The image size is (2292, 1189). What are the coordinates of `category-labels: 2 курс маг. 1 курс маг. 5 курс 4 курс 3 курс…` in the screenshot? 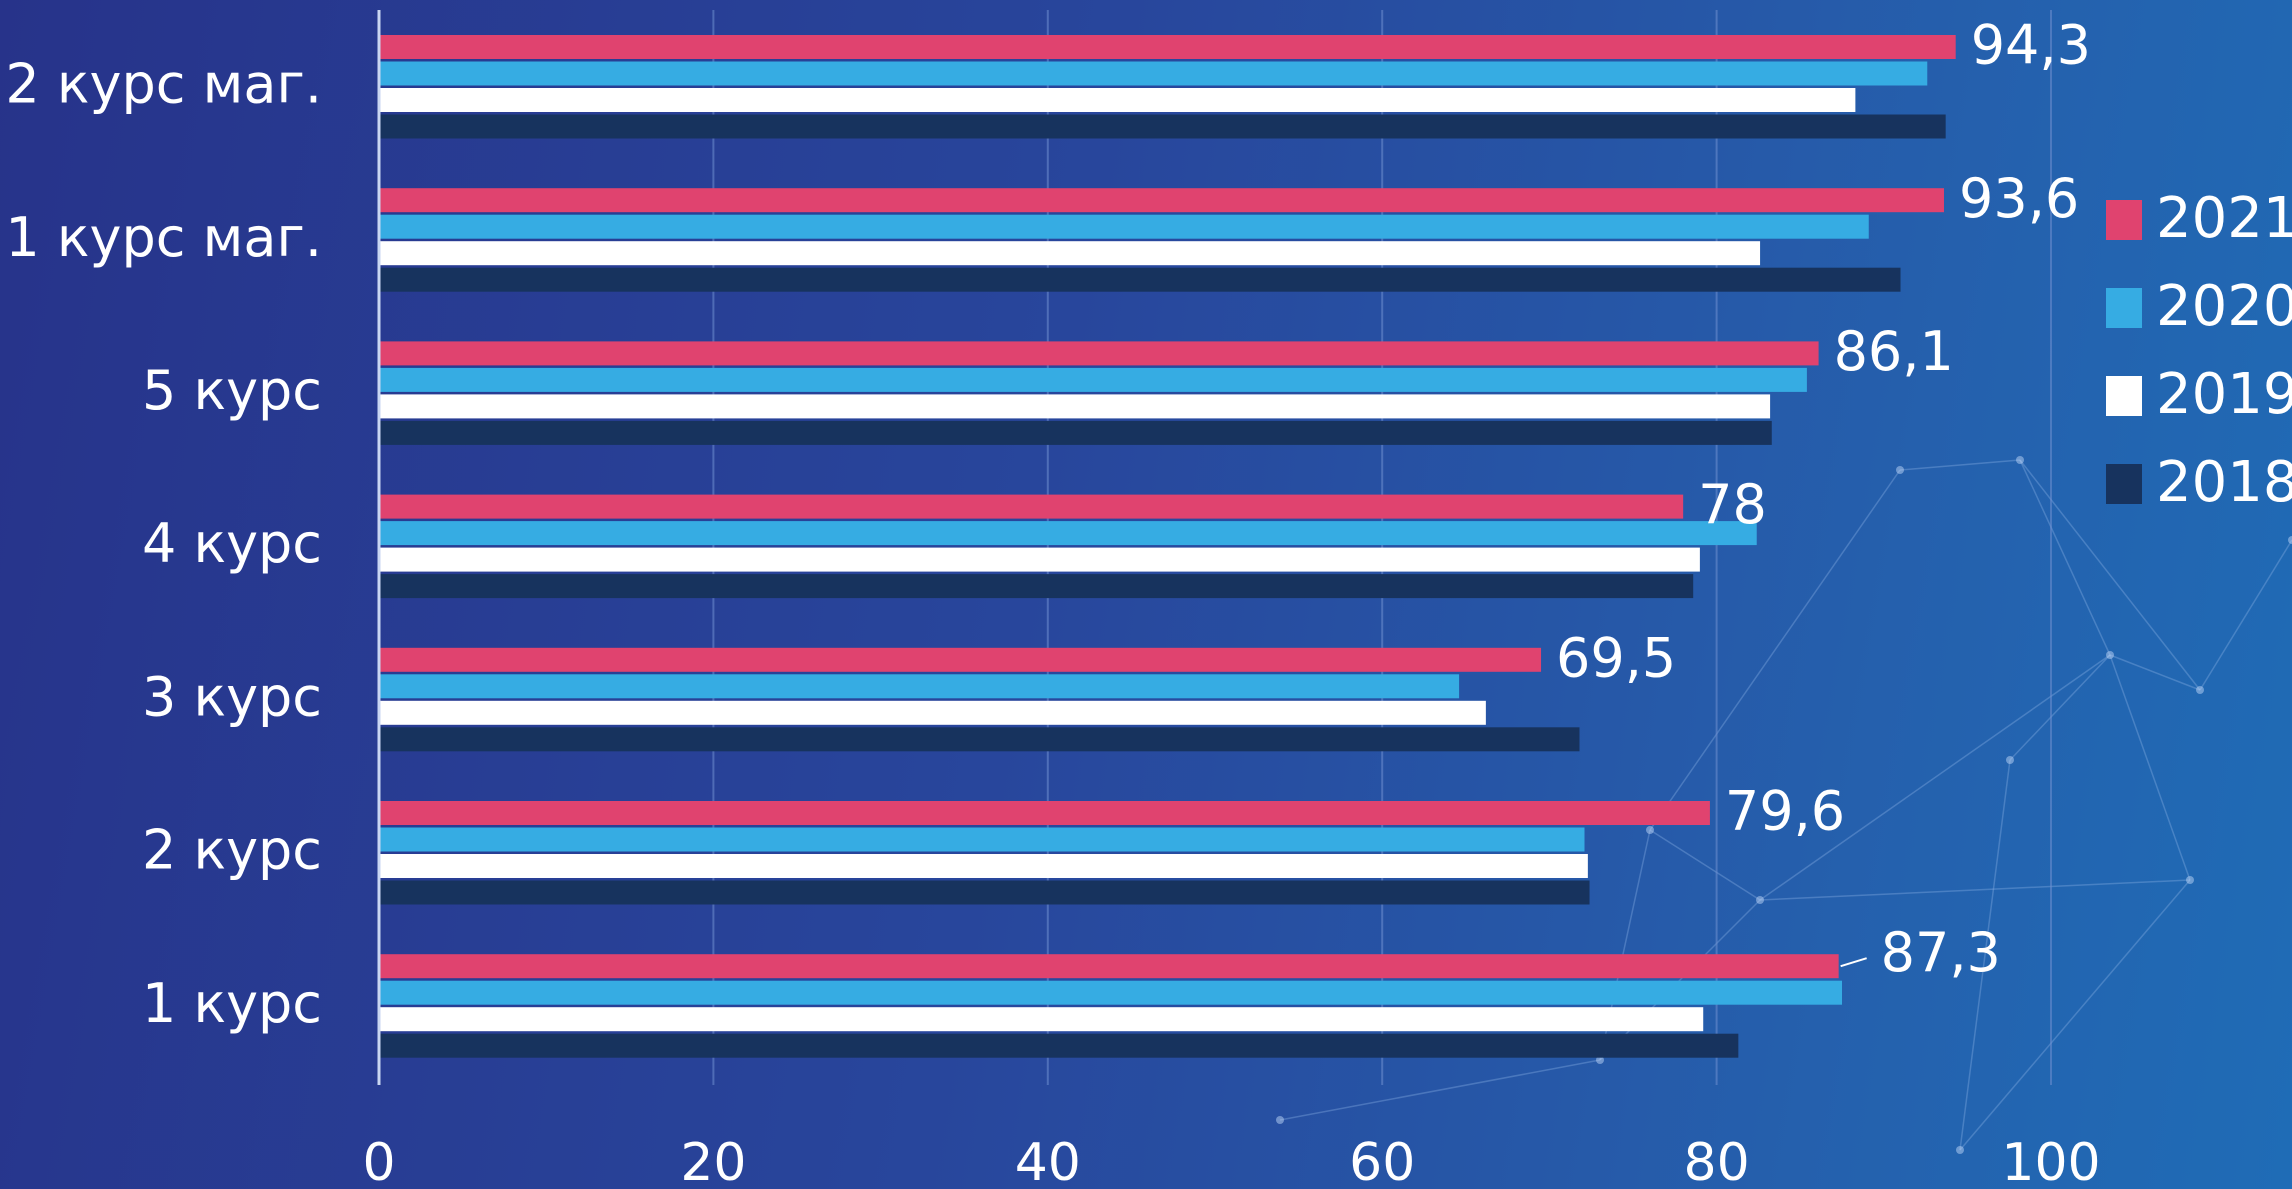 It's located at (163, 544).